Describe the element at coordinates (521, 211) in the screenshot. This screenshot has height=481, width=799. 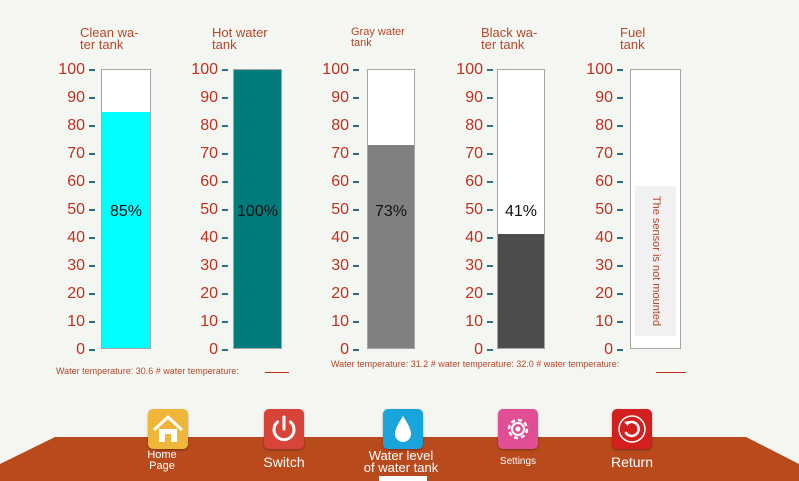
I see `black-tank-percent: 41%` at that location.